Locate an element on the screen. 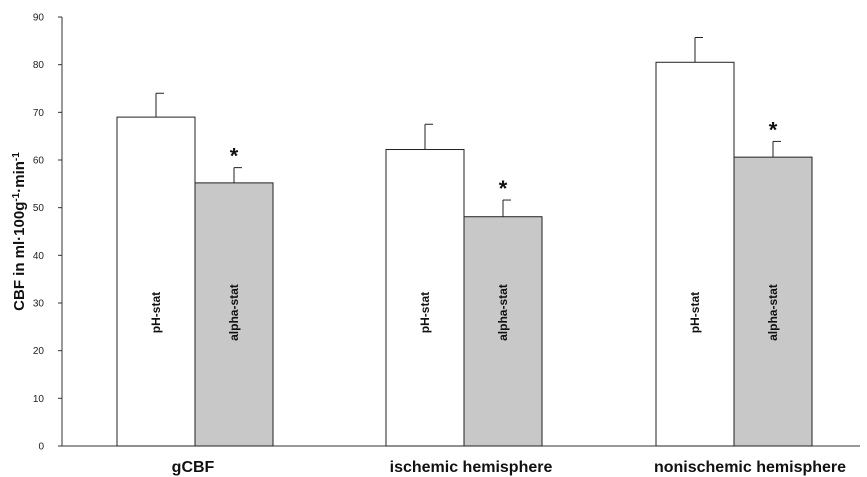  y-tick-label: 50 is located at coordinates (39, 208).